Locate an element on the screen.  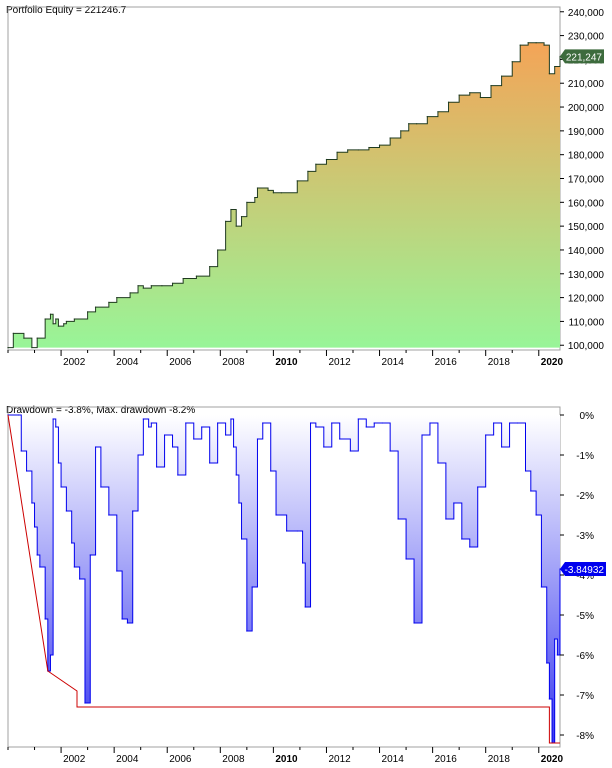
drawdown-xtick-label: 2020 is located at coordinates (552, 759).